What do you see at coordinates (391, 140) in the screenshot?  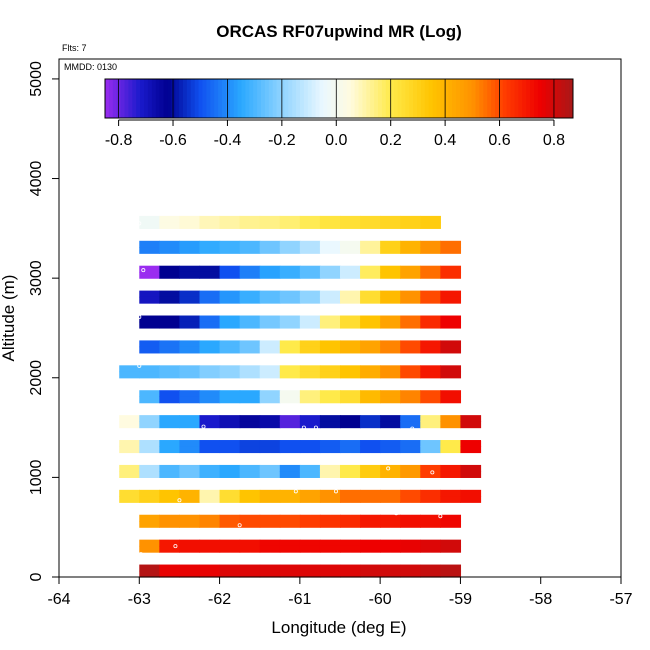 I see `colorbar-tick-label: 0.2` at bounding box center [391, 140].